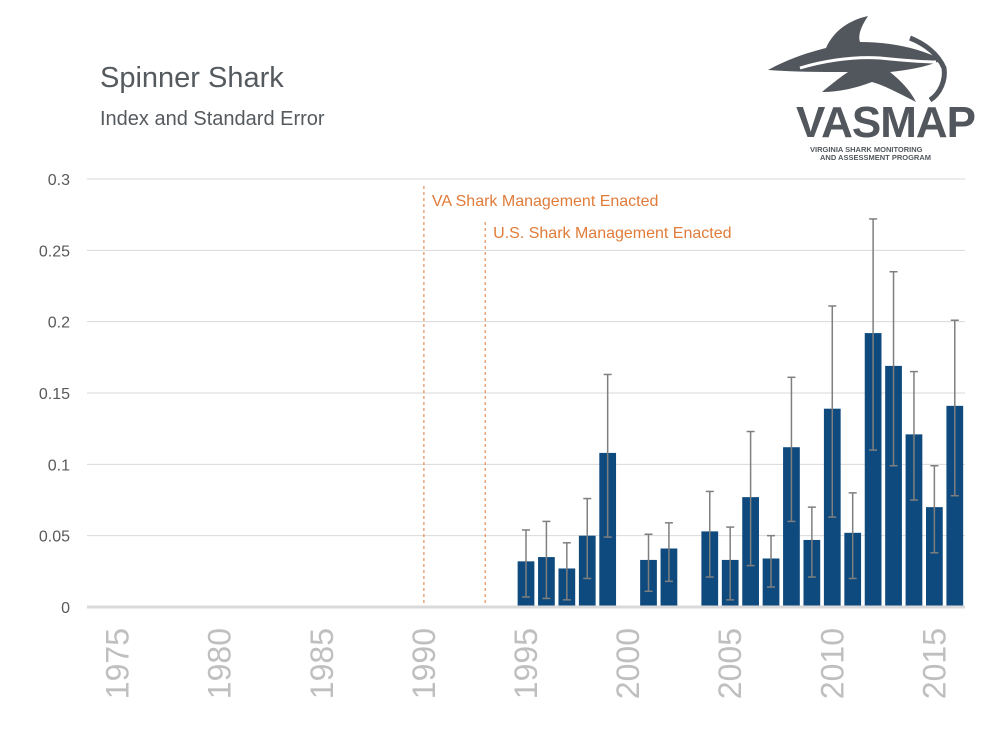 Image resolution: width=981 pixels, height=732 pixels. Describe the element at coordinates (65, 608) in the screenshot. I see `y-tick-label: 0` at that location.